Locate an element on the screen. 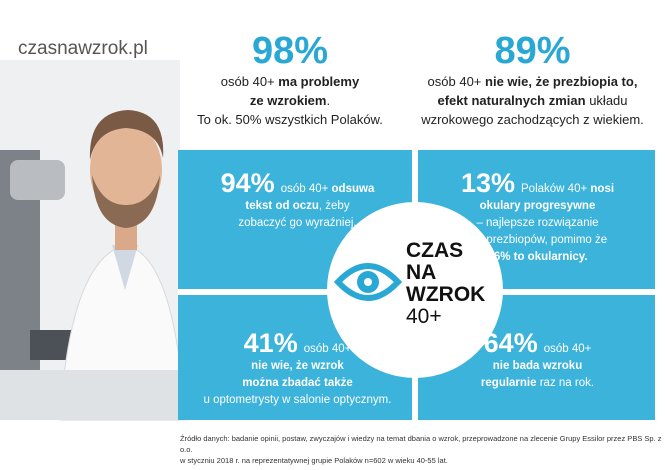 The height and width of the screenshot is (470, 665). stat-text: To ok. 50% wszystkich Polaków. is located at coordinates (290, 119).